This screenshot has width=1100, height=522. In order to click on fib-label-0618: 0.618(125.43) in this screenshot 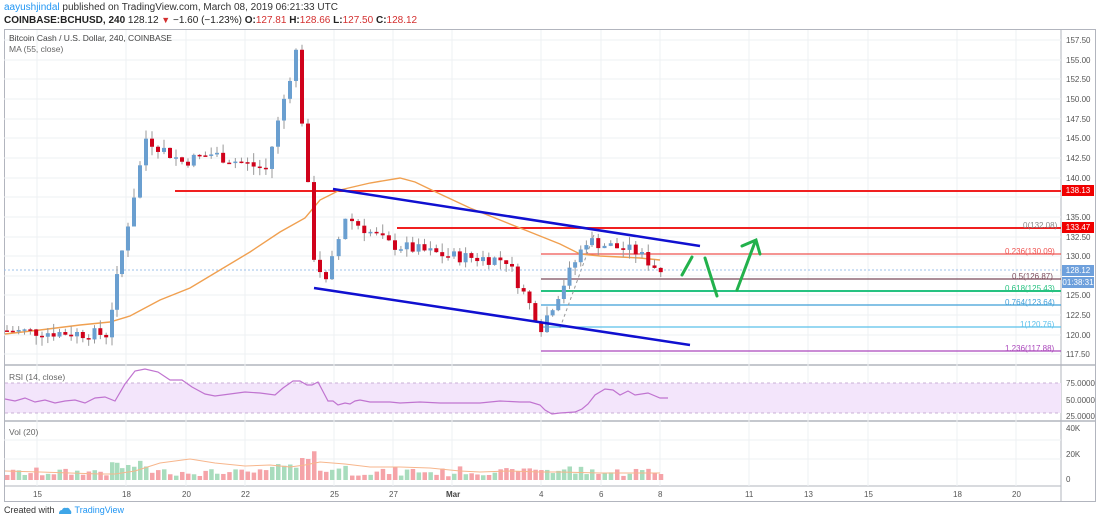, I will do `click(1030, 288)`.